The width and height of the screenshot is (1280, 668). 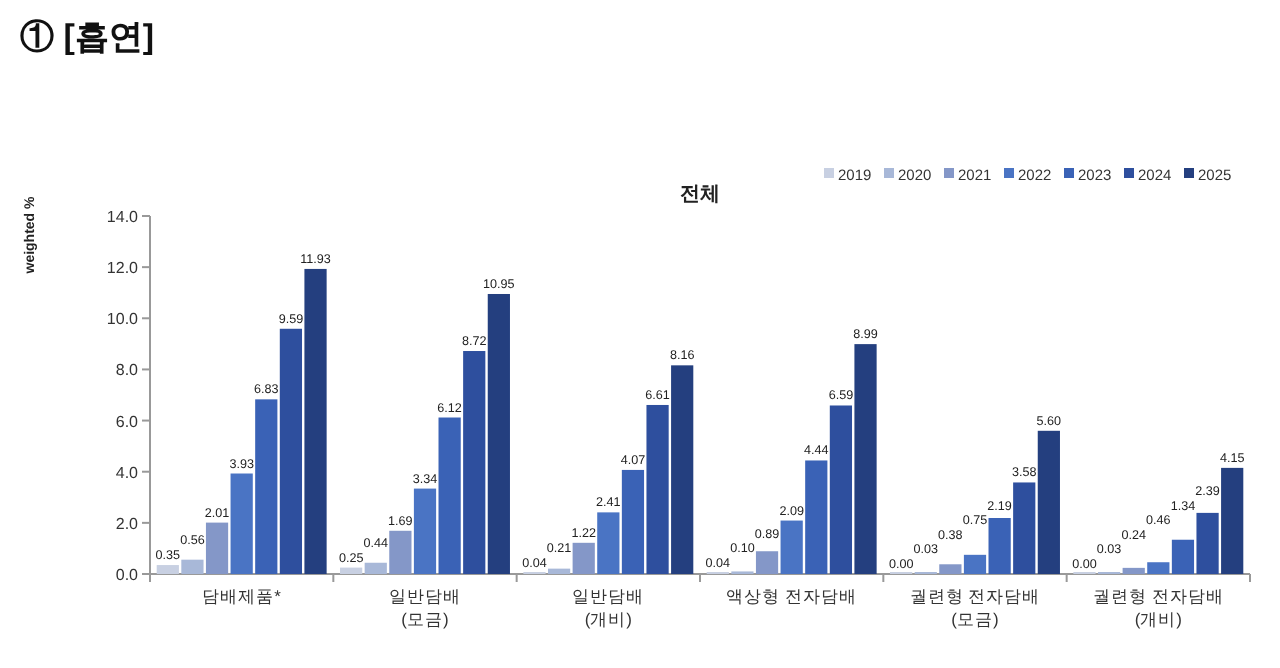 What do you see at coordinates (127, 370) in the screenshot?
I see `y-tick-label: 8.0` at bounding box center [127, 370].